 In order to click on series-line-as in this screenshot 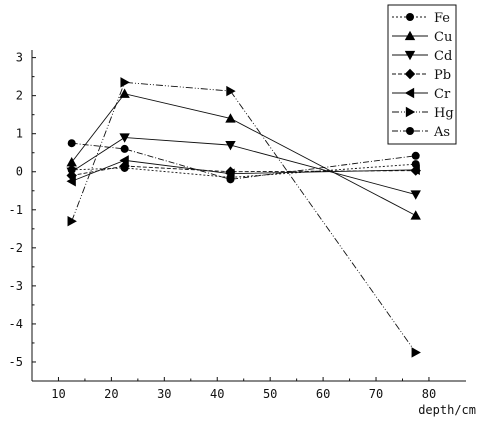, I will do `click(243, 161)`.